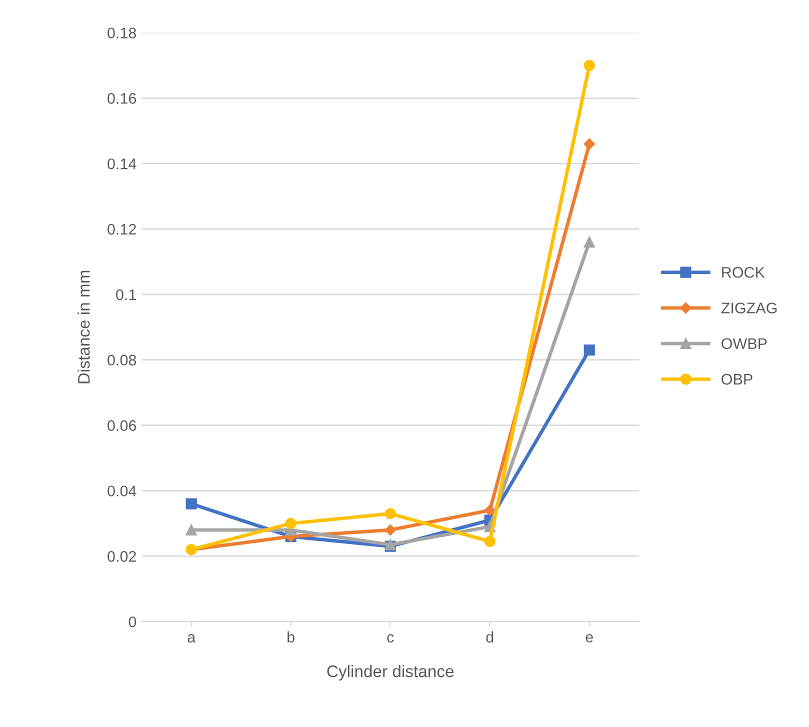 This screenshot has height=727, width=809. I want to click on x-axis-title: Cylinder distance, so click(390, 672).